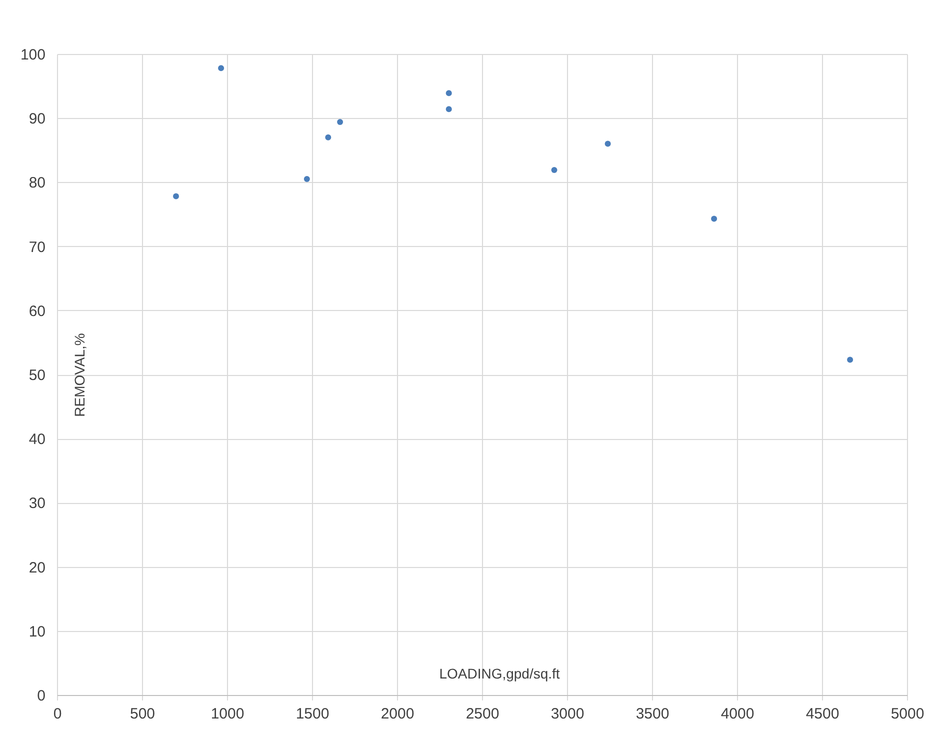 The image size is (928, 734). Describe the element at coordinates (37, 311) in the screenshot. I see `y-tick-label: 60` at that location.